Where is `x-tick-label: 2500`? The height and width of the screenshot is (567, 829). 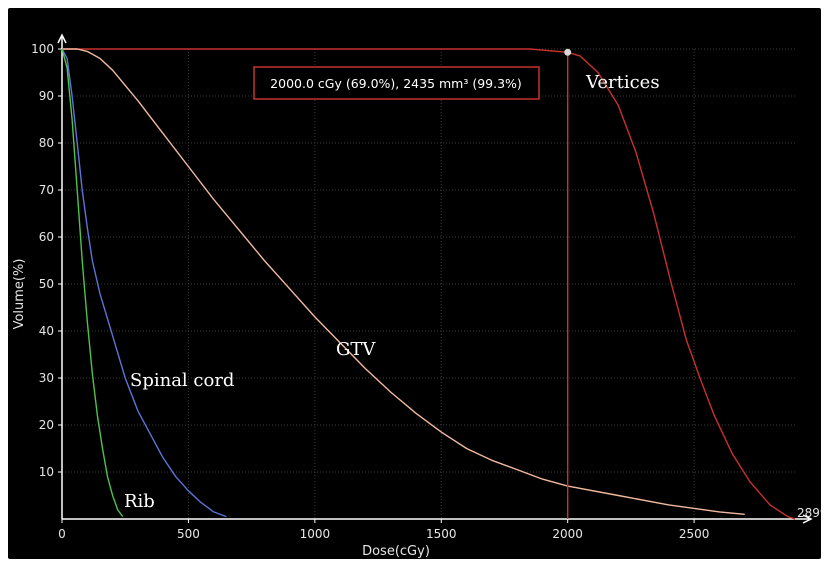
x-tick-label: 2500 is located at coordinates (694, 534).